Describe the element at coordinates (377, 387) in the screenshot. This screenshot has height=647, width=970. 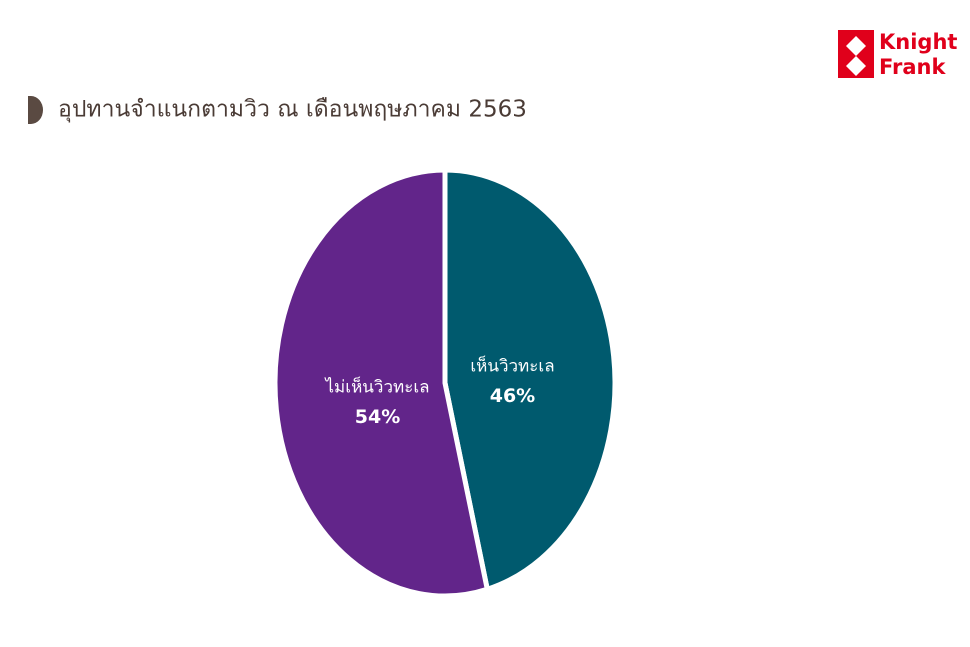
I see `slice-label: ไม่เห็นวิวทะเล` at that location.